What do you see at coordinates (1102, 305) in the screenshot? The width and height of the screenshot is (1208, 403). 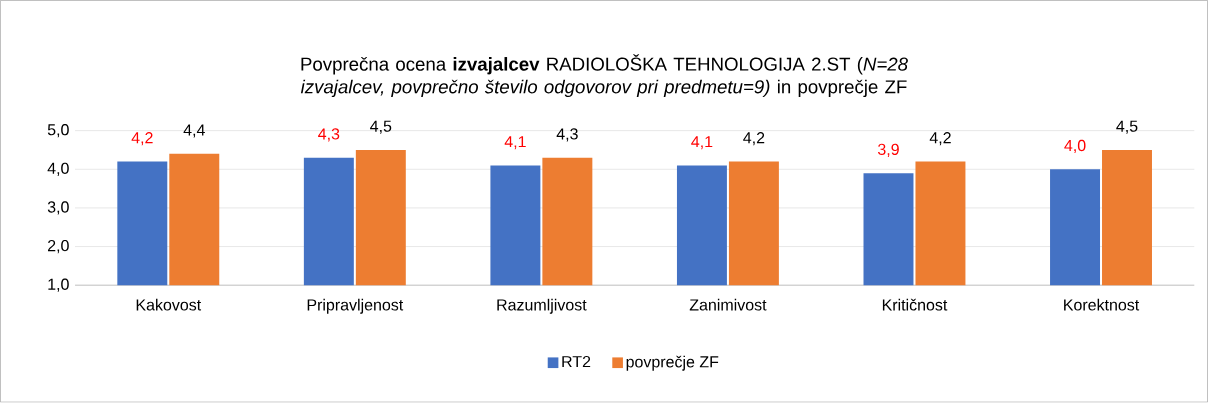 I see `x-tick-label: Korektnost` at bounding box center [1102, 305].